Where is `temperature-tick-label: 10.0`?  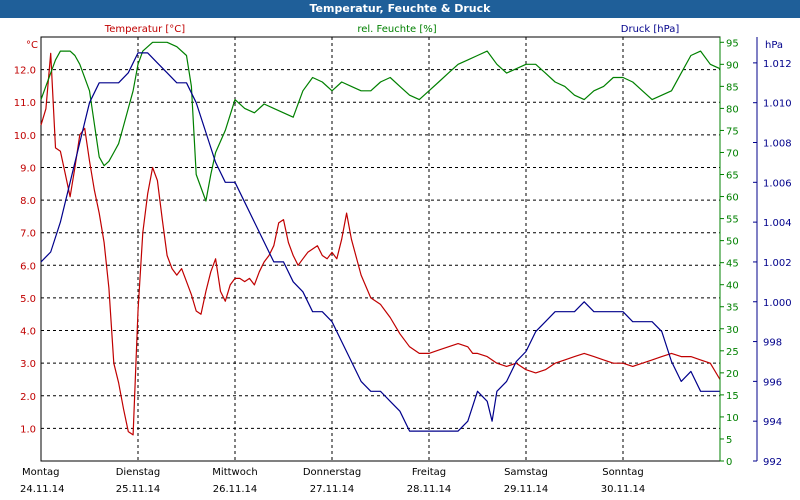 temperature-tick-label: 10.0 is located at coordinates (25, 136).